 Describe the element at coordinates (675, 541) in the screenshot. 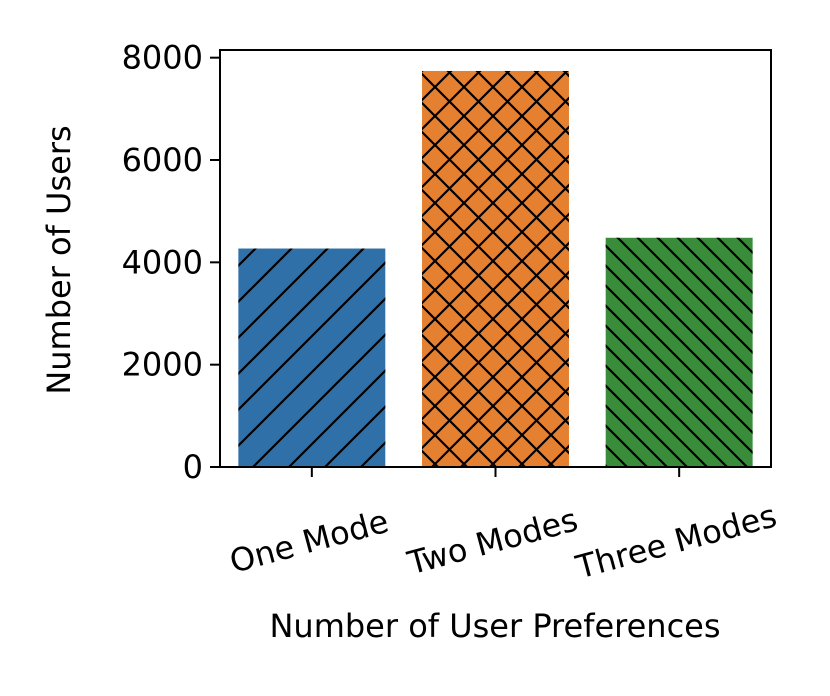

I see `x-tick-label-three-modes: Three Modes` at that location.